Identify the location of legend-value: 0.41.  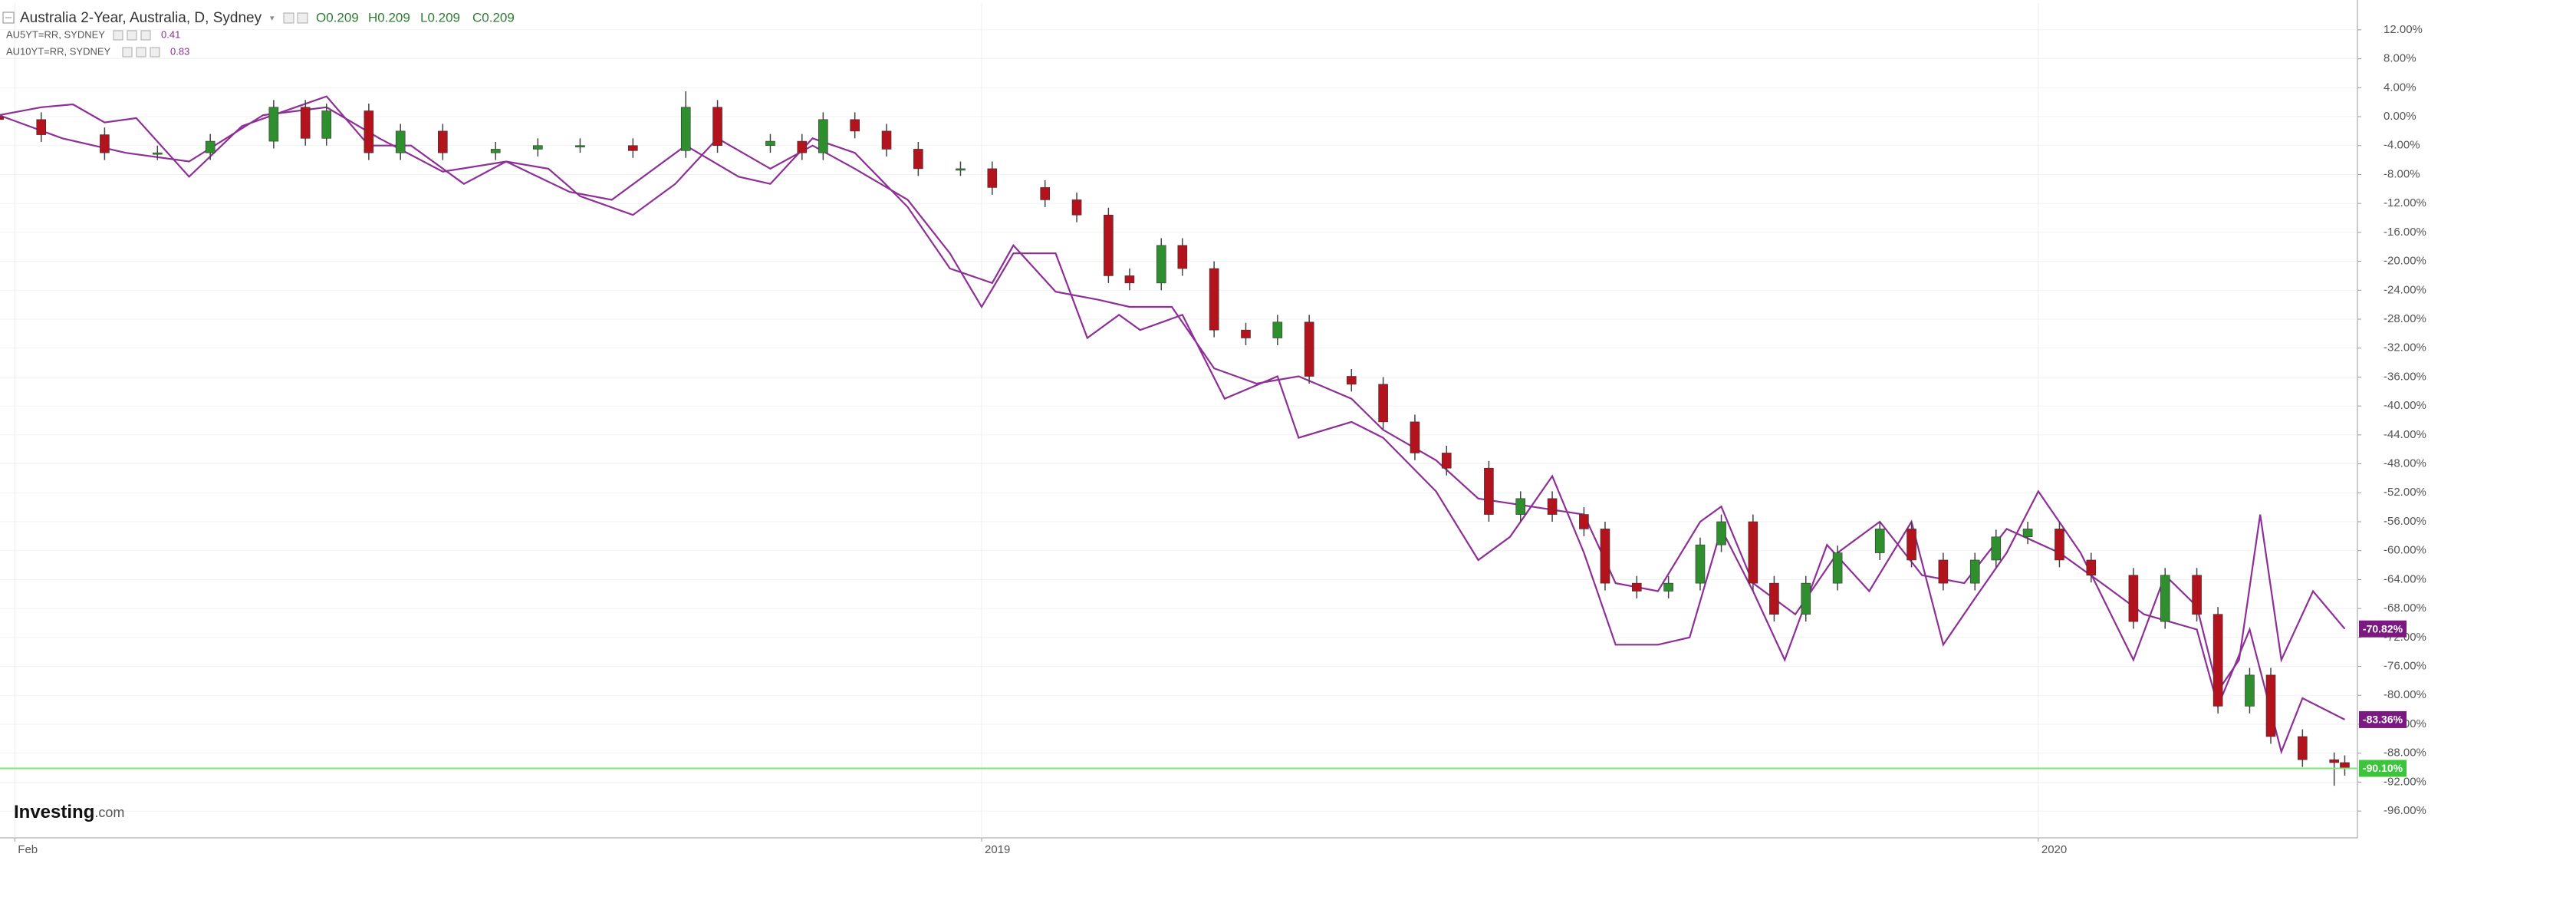
(170, 34).